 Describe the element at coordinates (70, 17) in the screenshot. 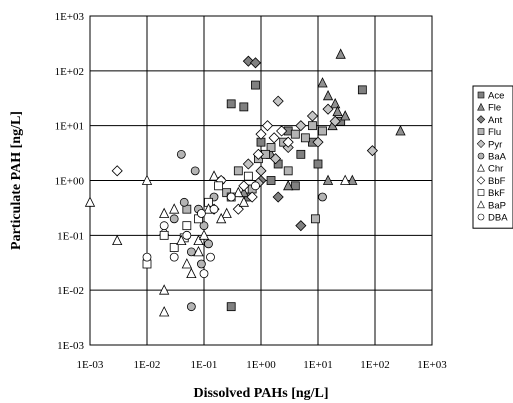

I see `y-tick-label: 1E+03` at that location.